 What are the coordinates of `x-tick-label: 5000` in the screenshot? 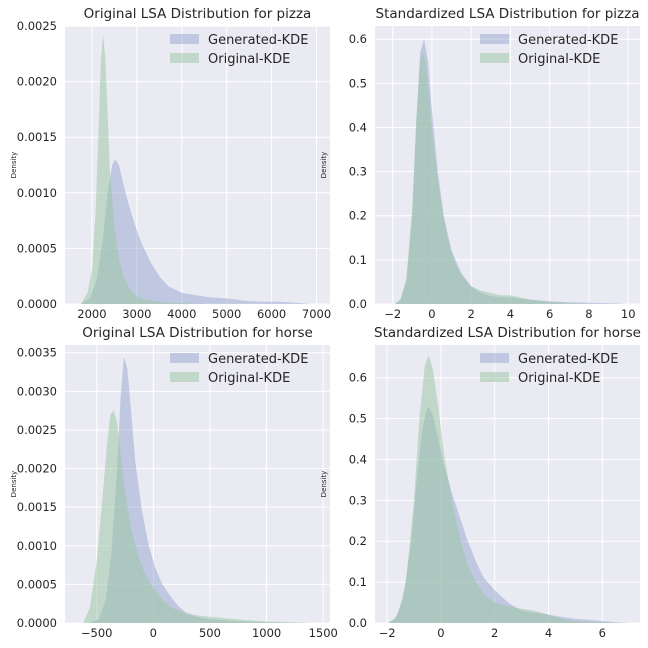 It's located at (226, 314).